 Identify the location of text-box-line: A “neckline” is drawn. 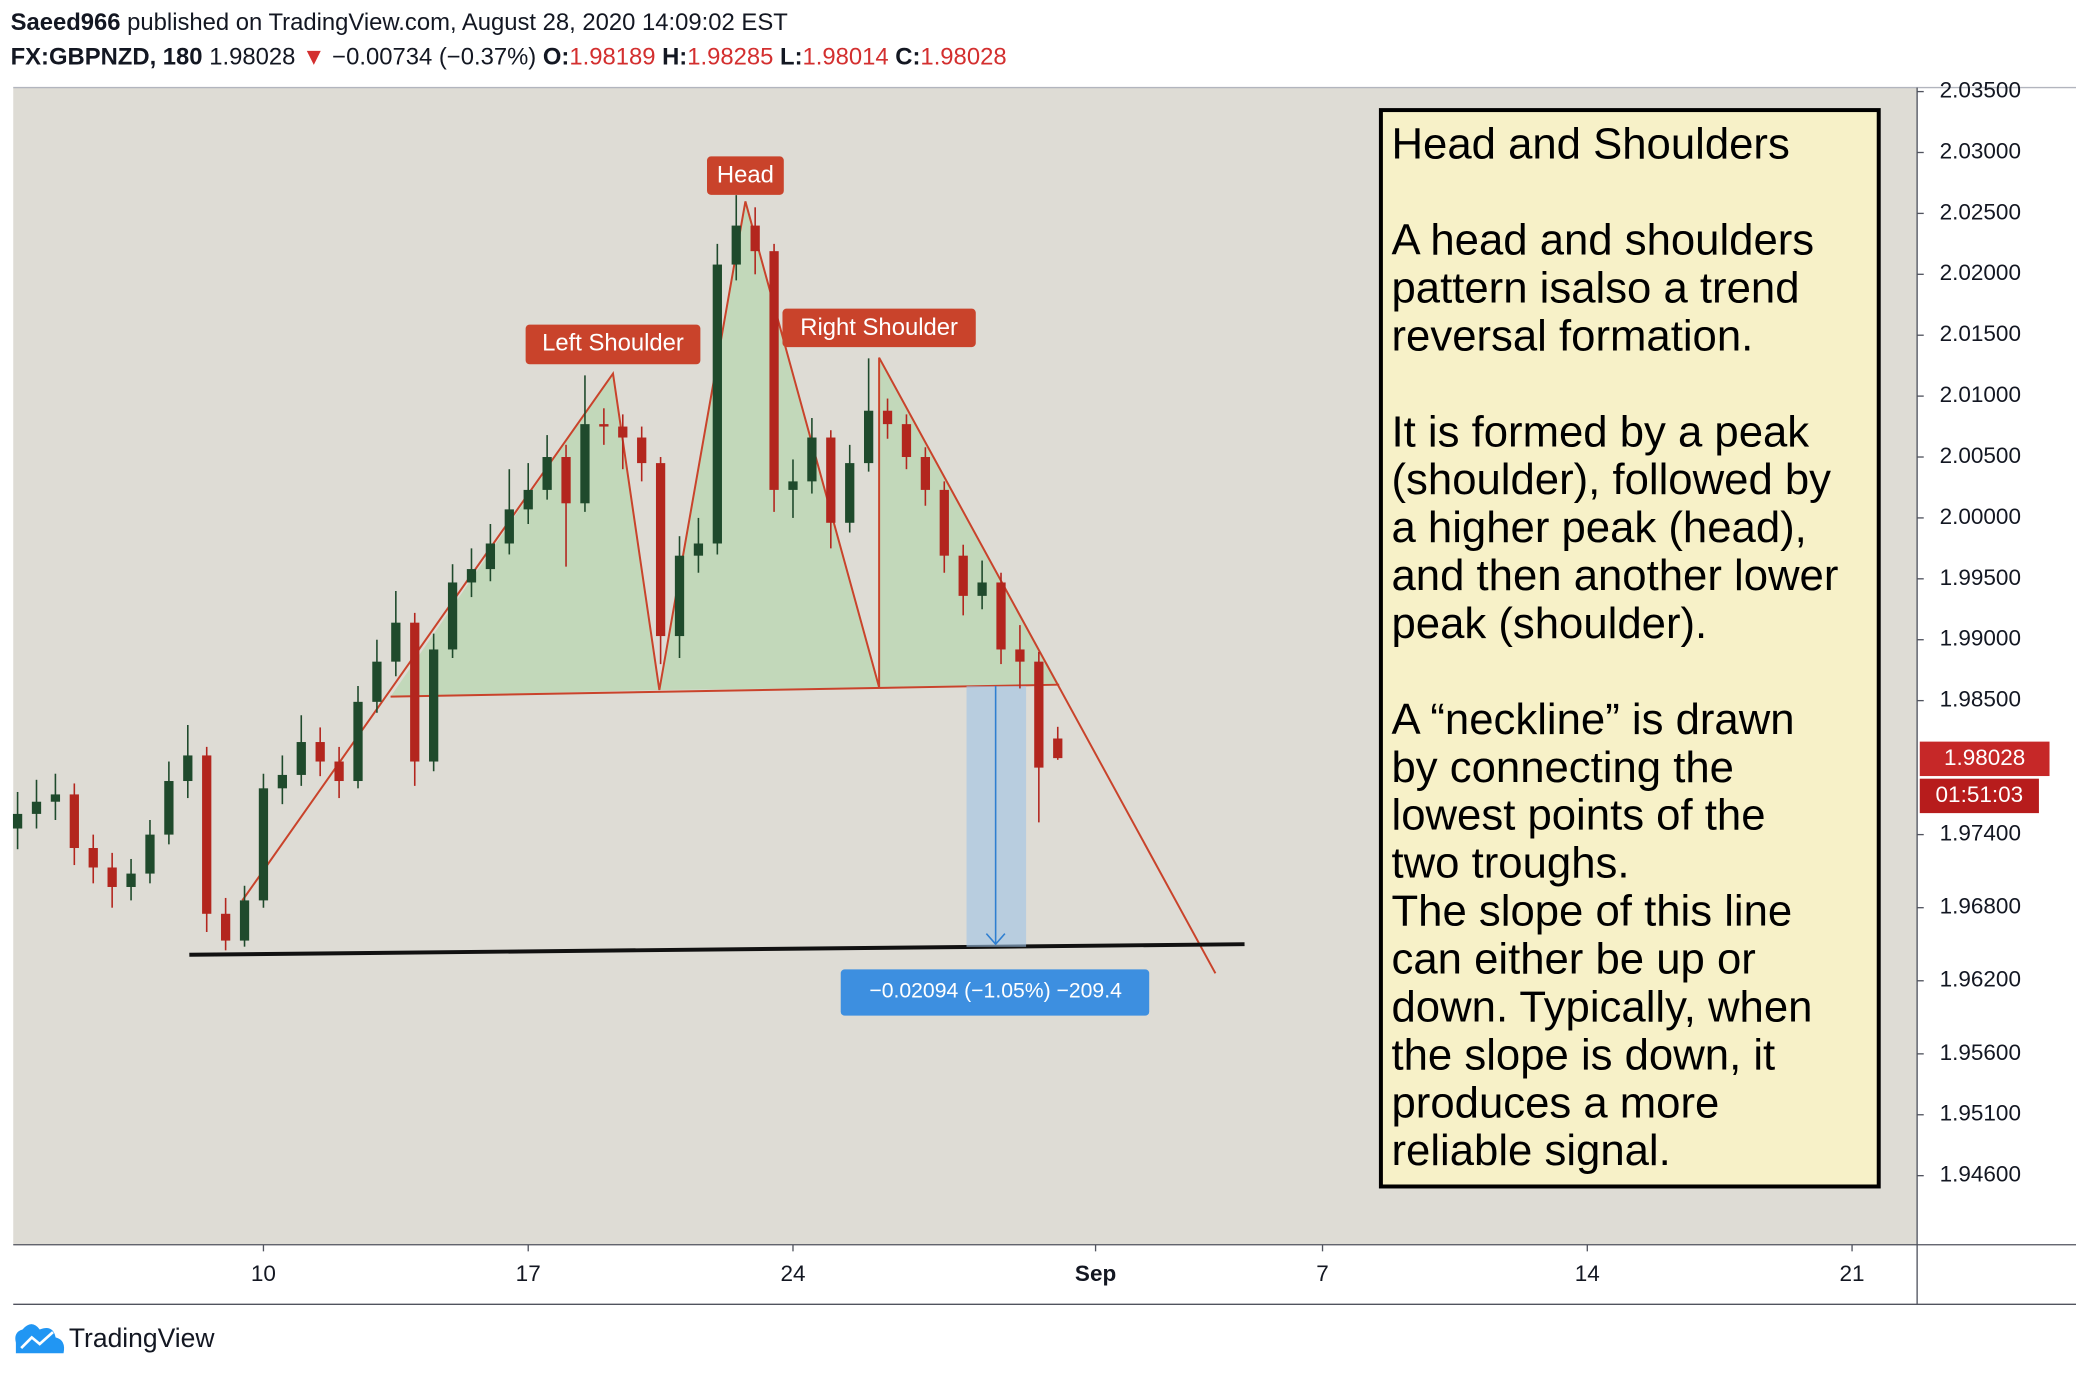
(1593, 719).